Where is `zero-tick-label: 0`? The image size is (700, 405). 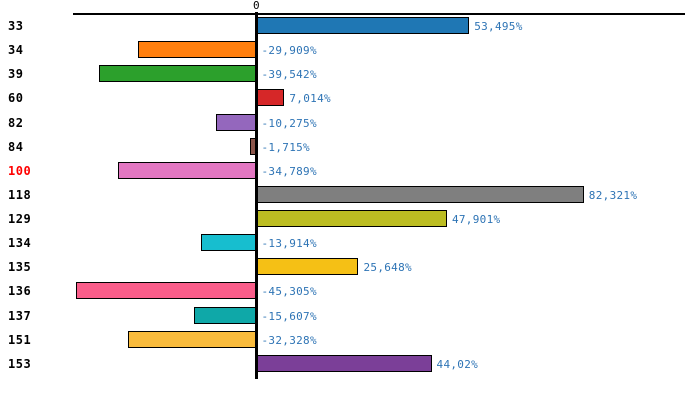
zero-tick-label: 0 is located at coordinates (256, 6).